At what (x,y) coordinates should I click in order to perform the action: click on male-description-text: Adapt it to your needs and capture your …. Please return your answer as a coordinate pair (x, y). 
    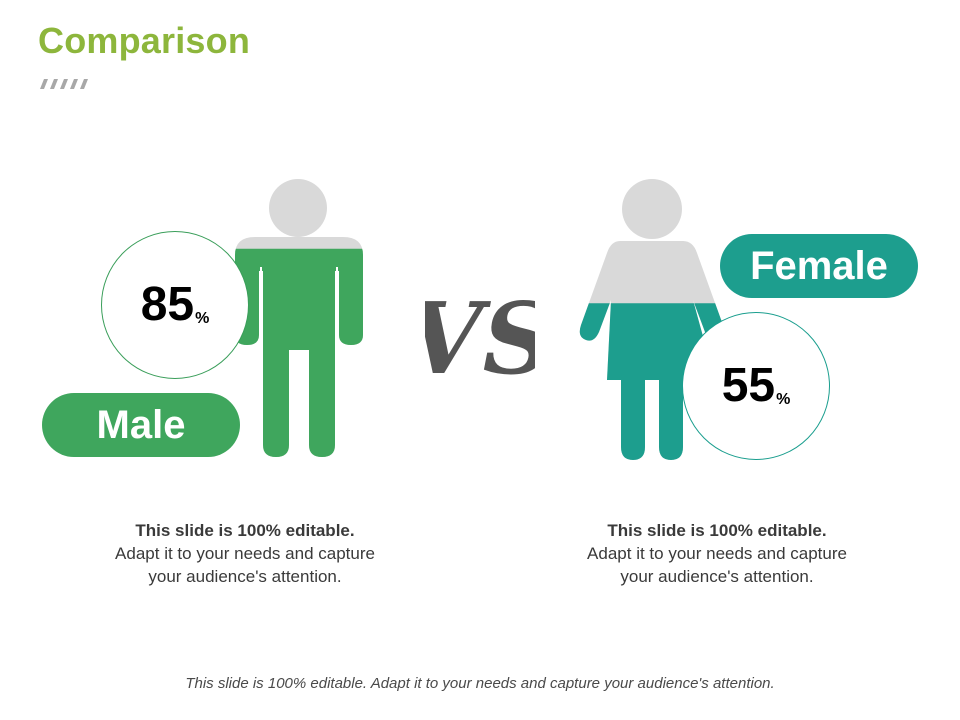
    Looking at the image, I should click on (245, 565).